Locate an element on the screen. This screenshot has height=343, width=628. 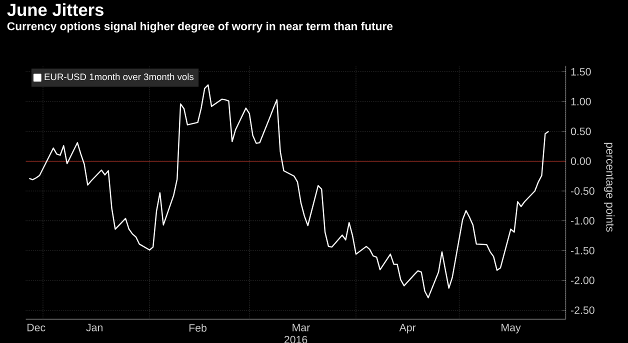
y-tick-label: 0.50 is located at coordinates (580, 132).